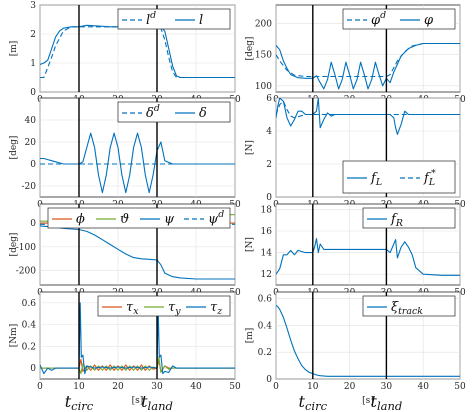 The width and height of the screenshot is (474, 412). I want to click on legend: fL fL*, so click(399, 177).